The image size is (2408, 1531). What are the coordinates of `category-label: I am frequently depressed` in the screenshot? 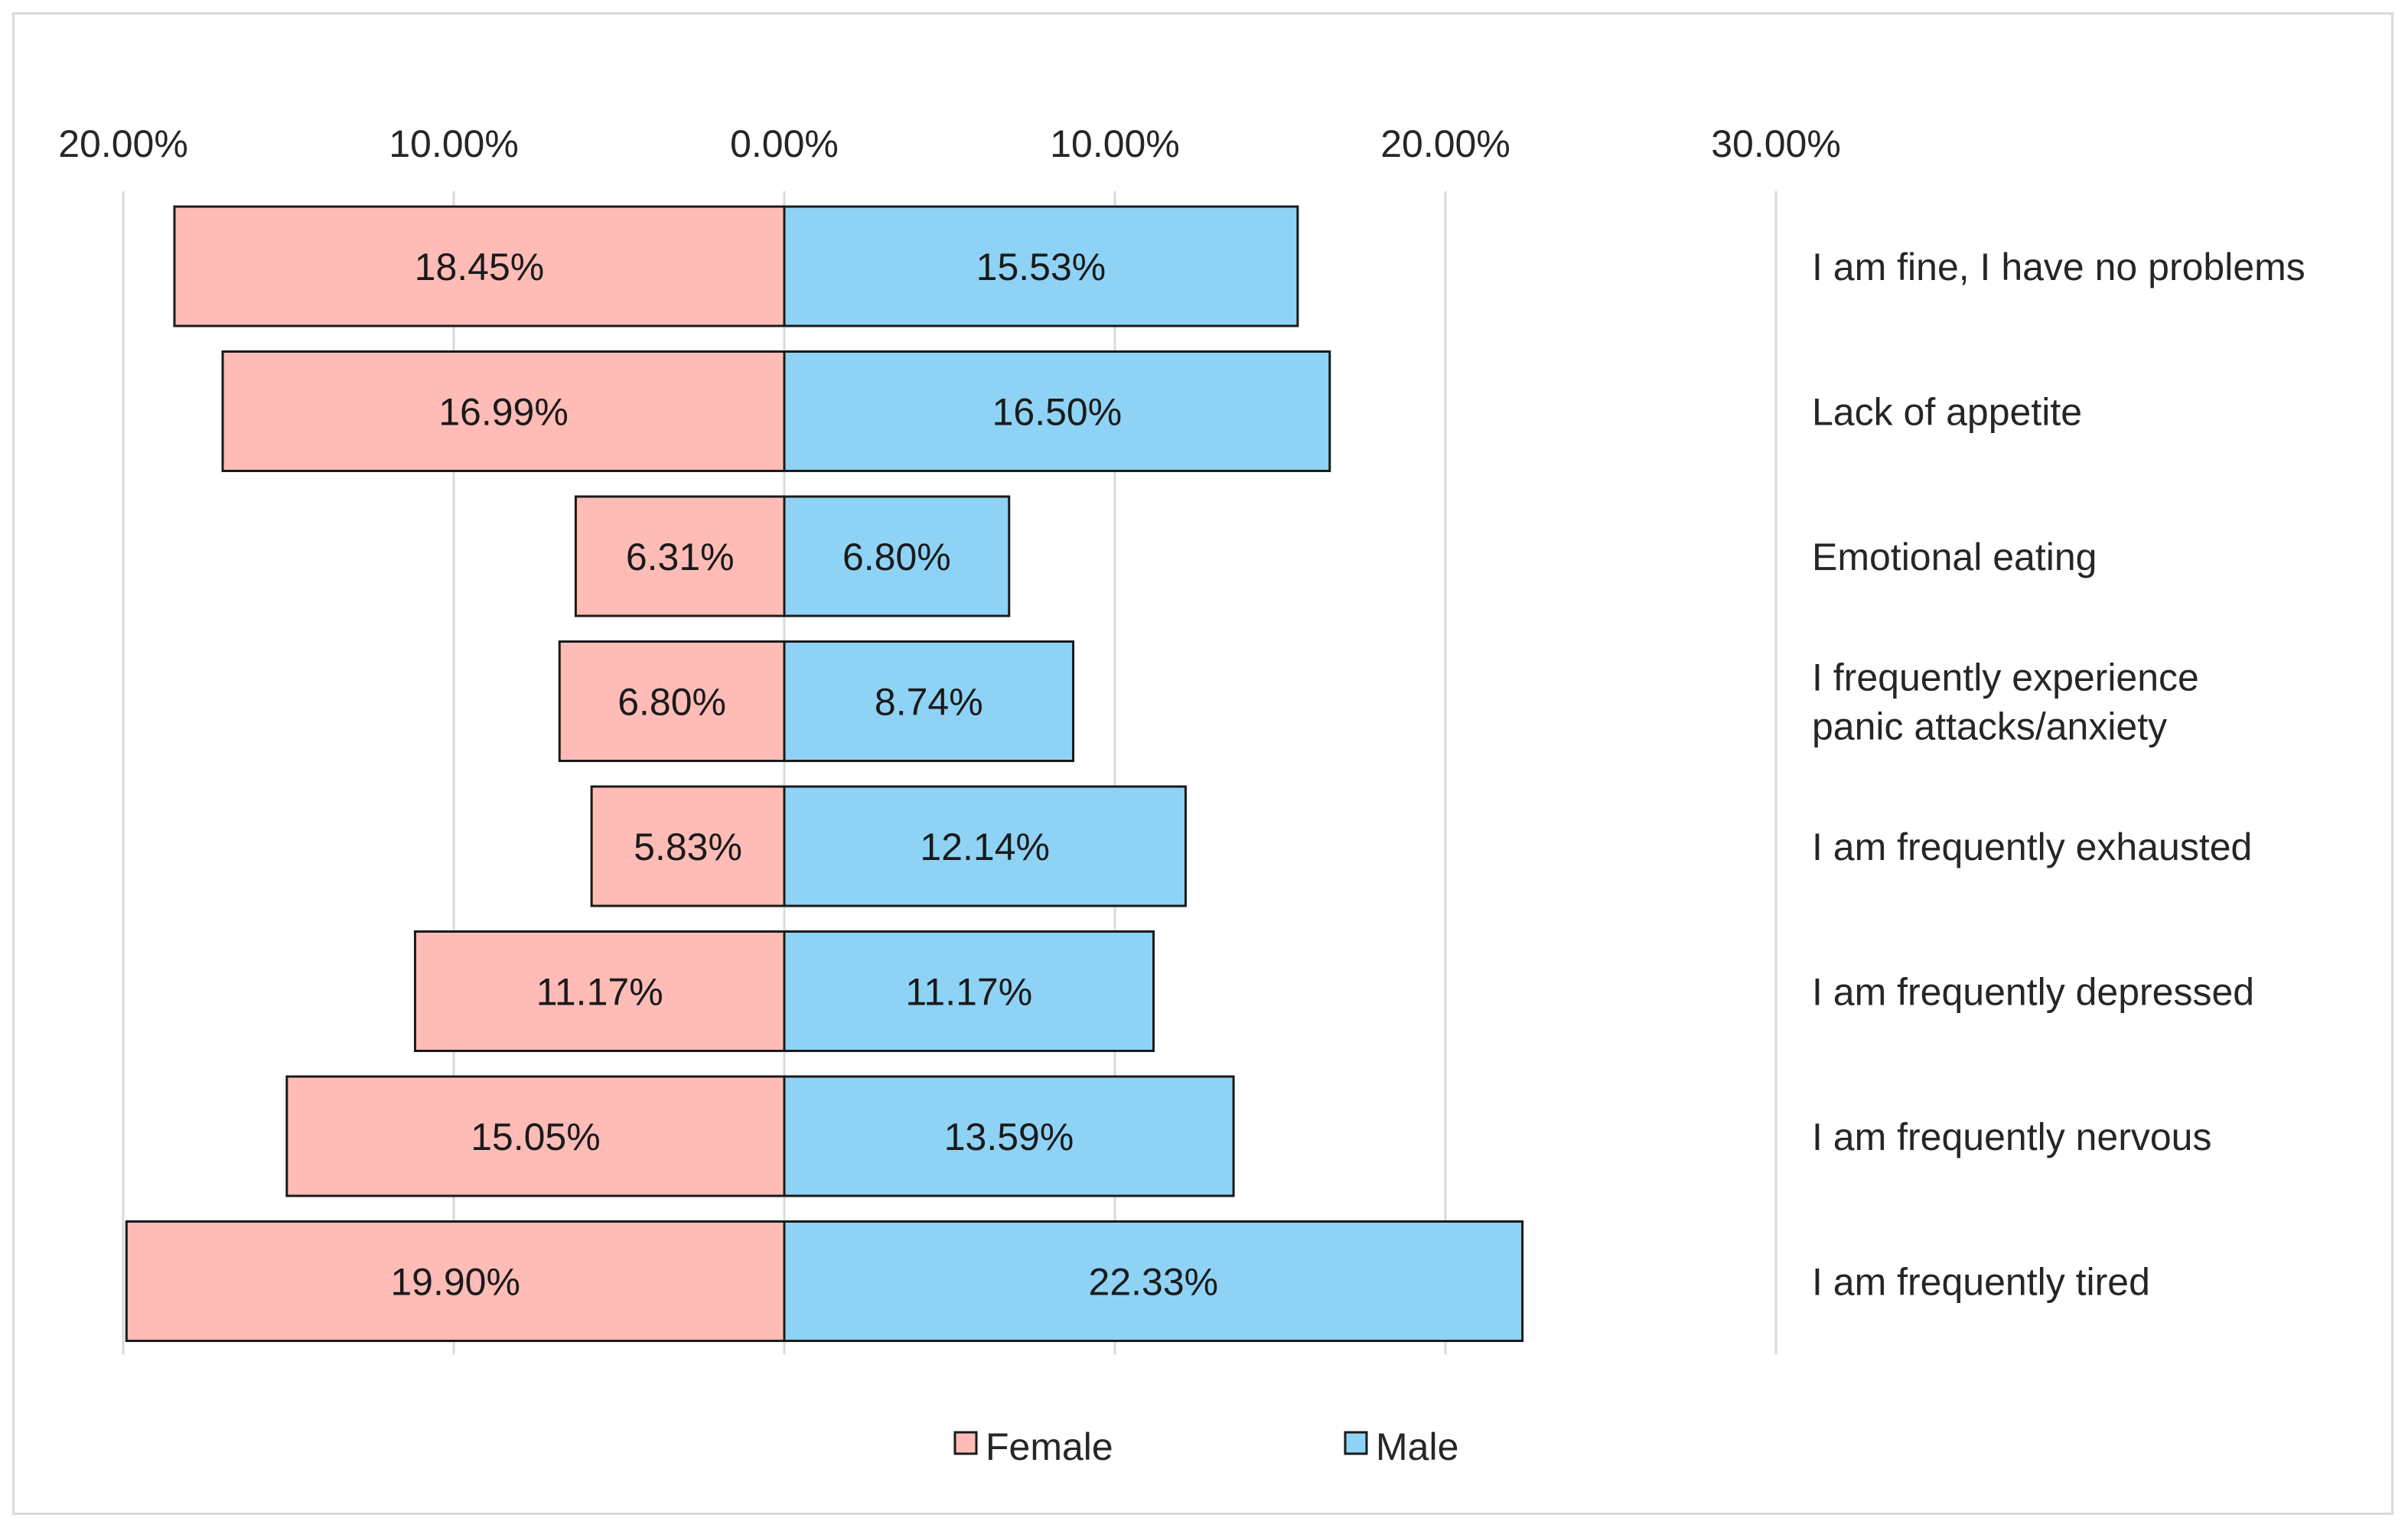 It's located at (2033, 993).